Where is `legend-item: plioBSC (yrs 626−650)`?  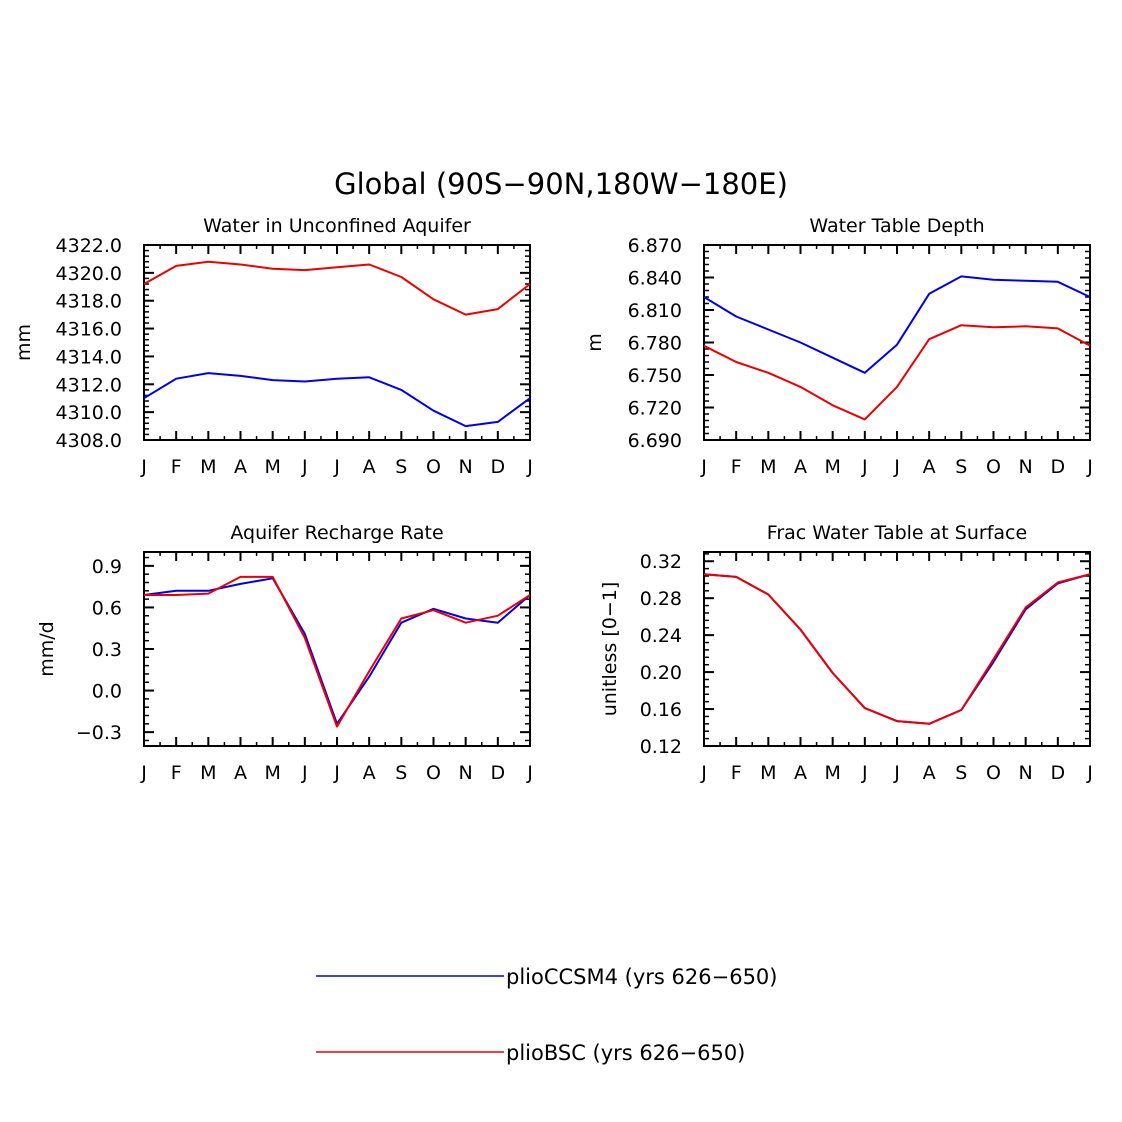 legend-item: plioBSC (yrs 626−650) is located at coordinates (530, 1053).